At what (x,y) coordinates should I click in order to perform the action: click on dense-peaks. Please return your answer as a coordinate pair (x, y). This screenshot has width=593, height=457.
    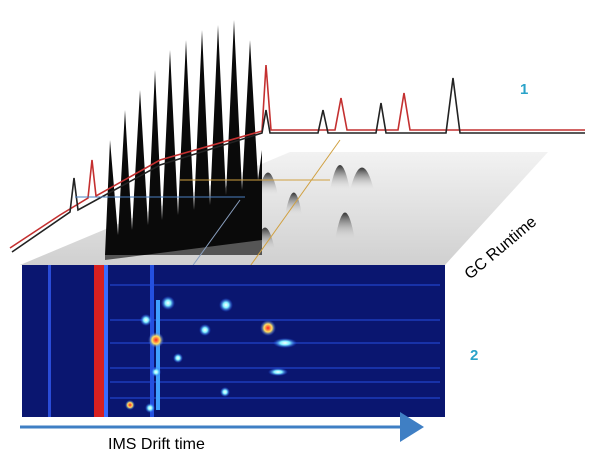
    Looking at the image, I should click on (183, 140).